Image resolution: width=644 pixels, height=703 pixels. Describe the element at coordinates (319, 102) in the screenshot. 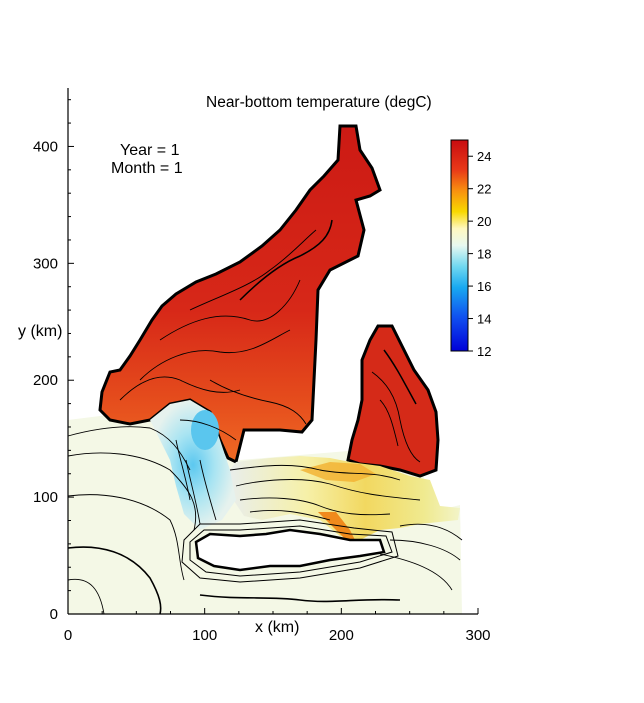

I see `map-title: Near-bottom temperature (degC)` at that location.